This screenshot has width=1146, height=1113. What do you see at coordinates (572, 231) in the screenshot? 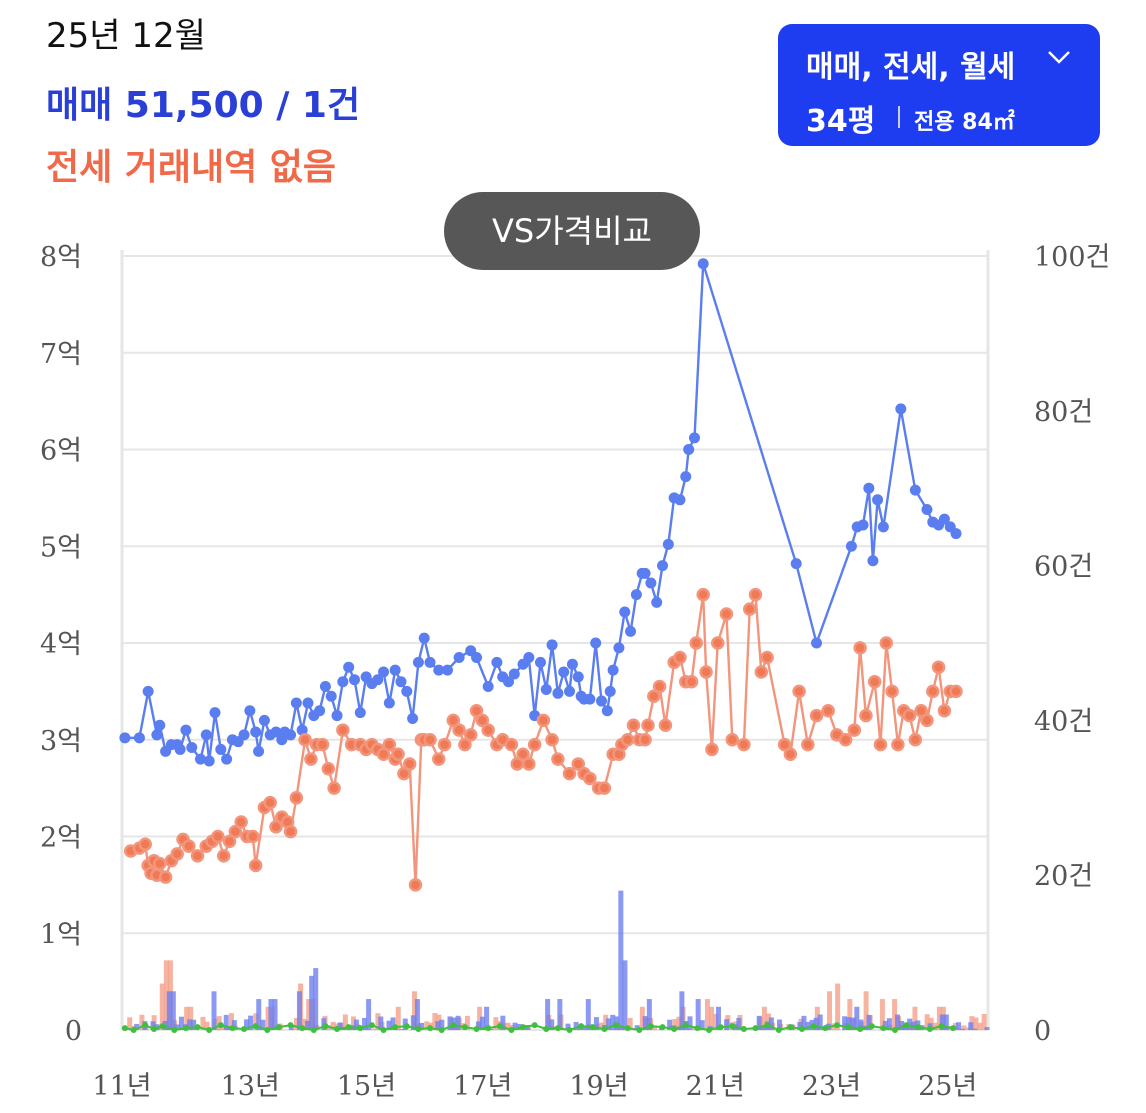
I see `vs-compare-button: VS가격비교` at bounding box center [572, 231].